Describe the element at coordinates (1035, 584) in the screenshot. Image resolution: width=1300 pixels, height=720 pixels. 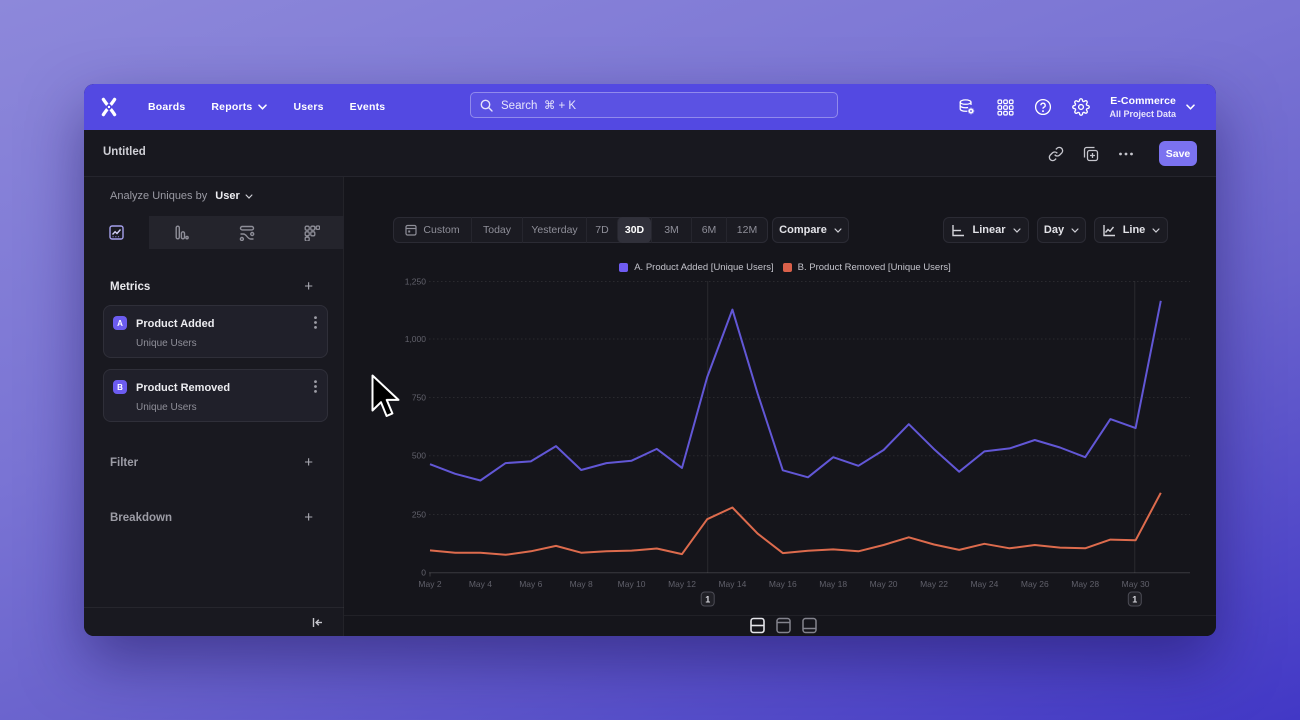
I see `svg-text: May 26` at that location.